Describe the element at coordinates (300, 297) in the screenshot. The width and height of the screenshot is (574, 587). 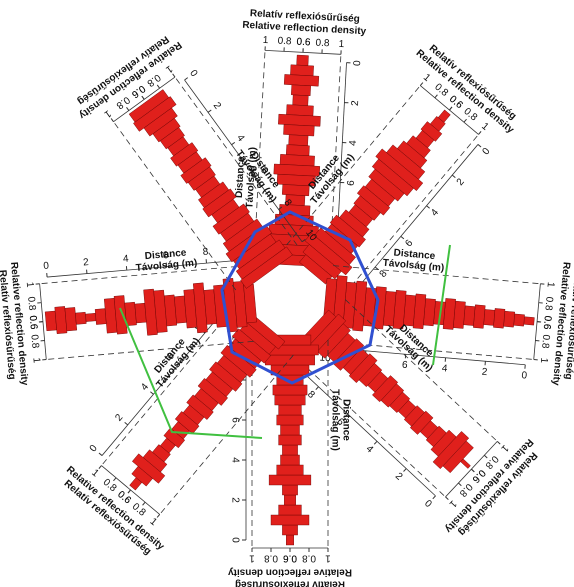
I see `boundary-polygon` at that location.